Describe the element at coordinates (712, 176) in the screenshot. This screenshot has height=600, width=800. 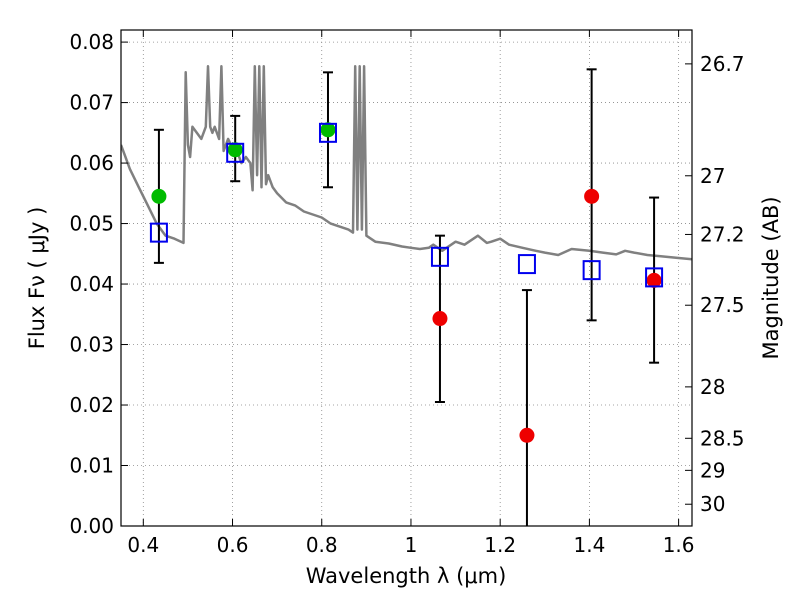
I see `magnitude-tick-label: 27` at that location.